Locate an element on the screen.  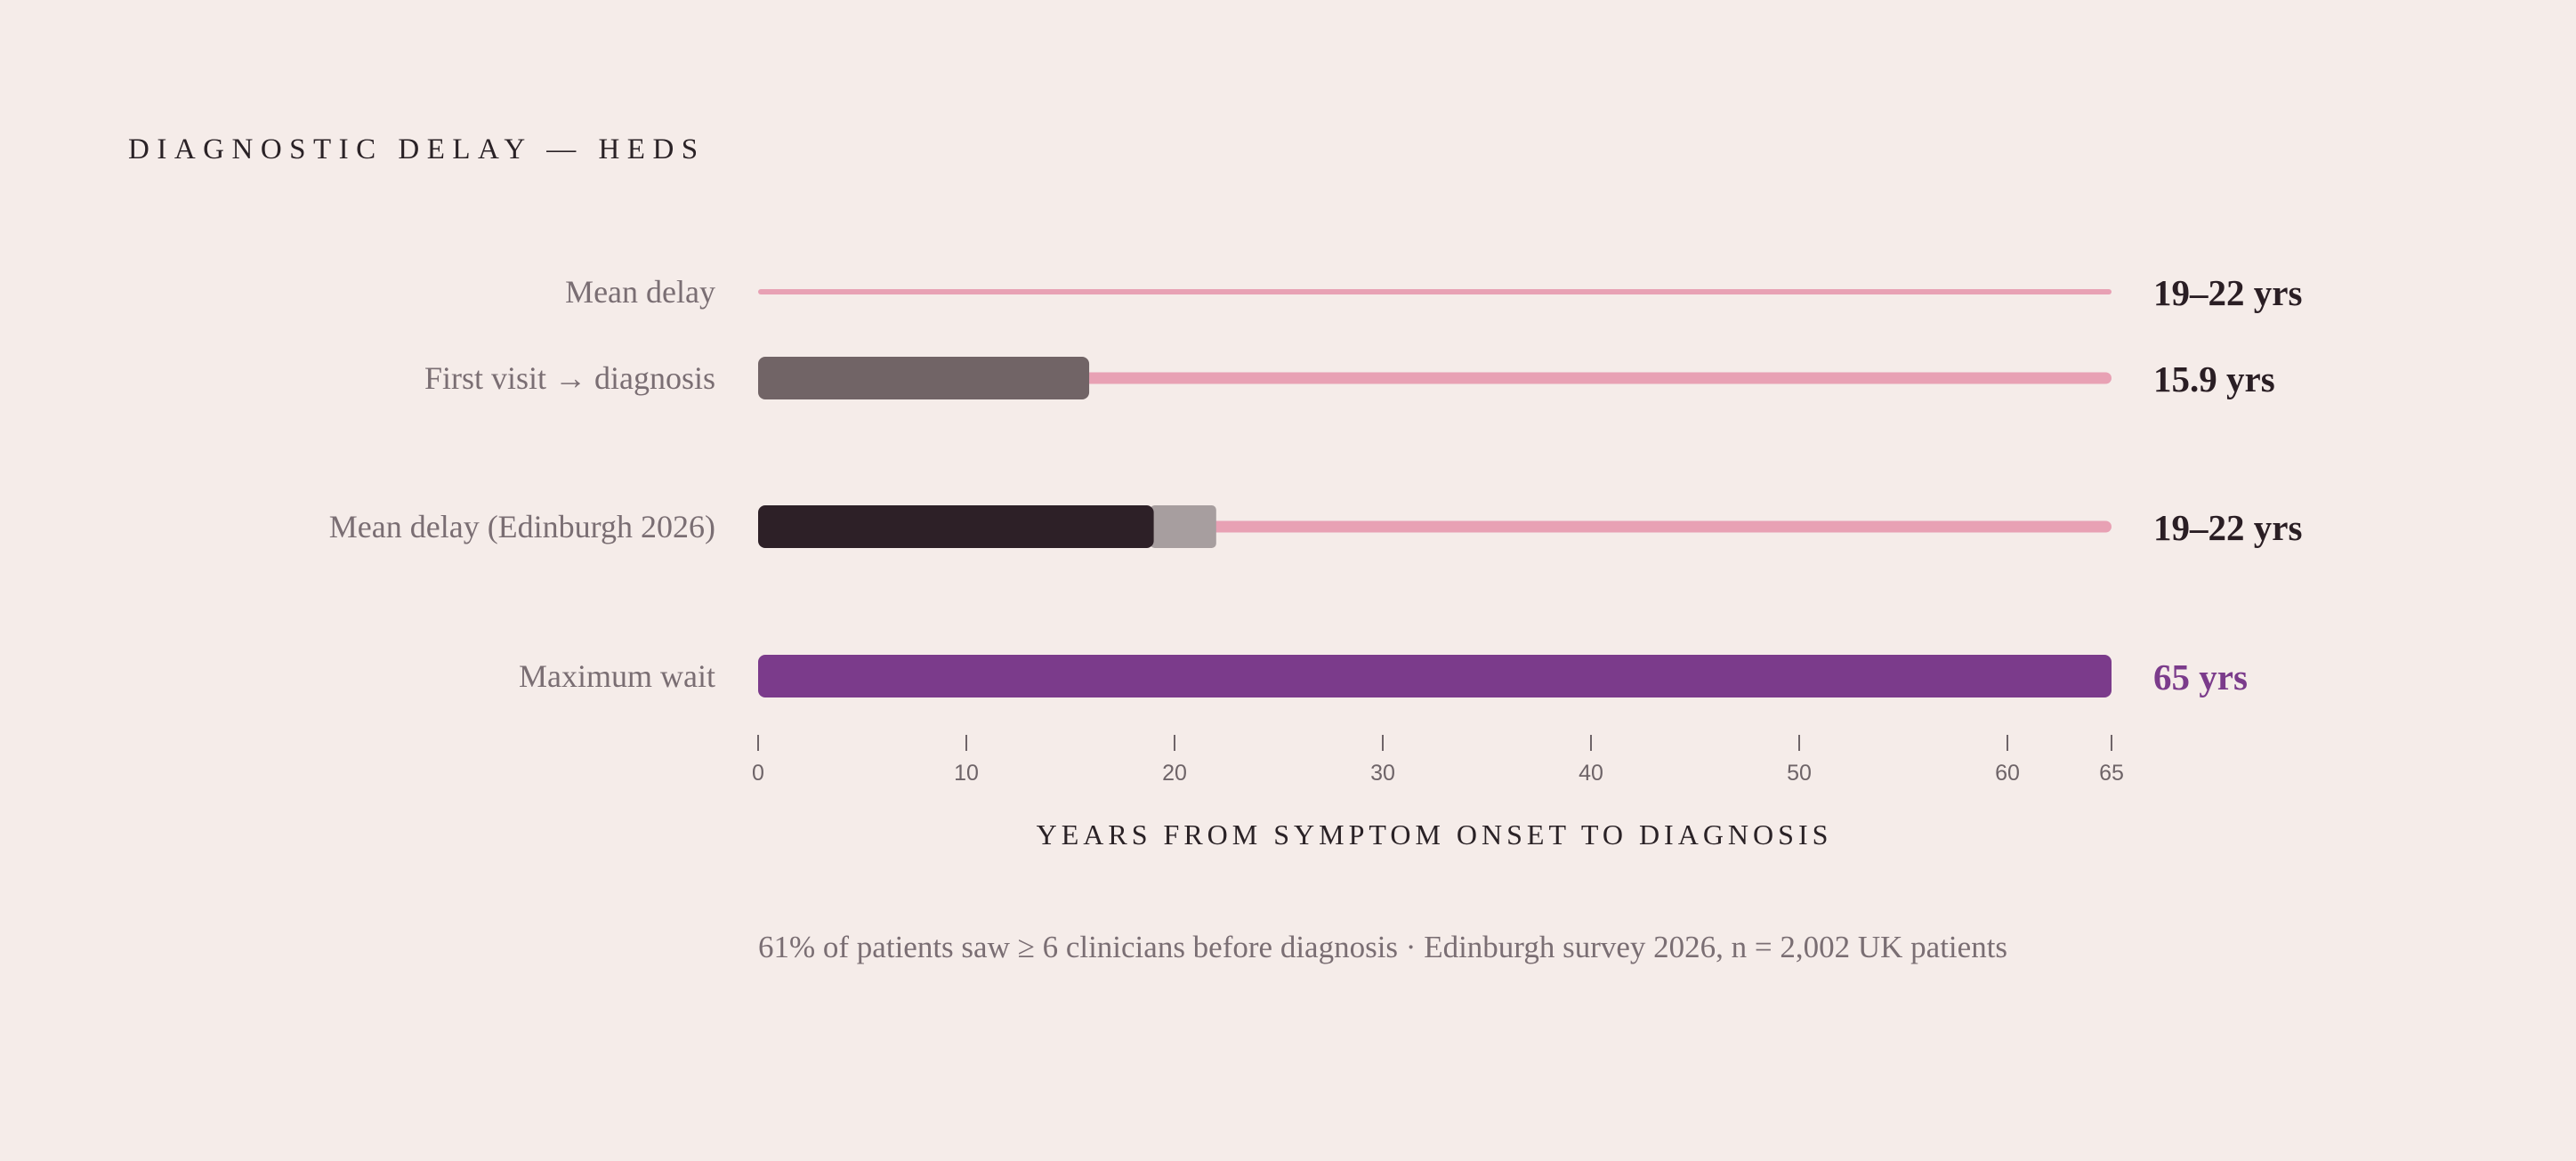
range-bar is located at coordinates (1183, 526).